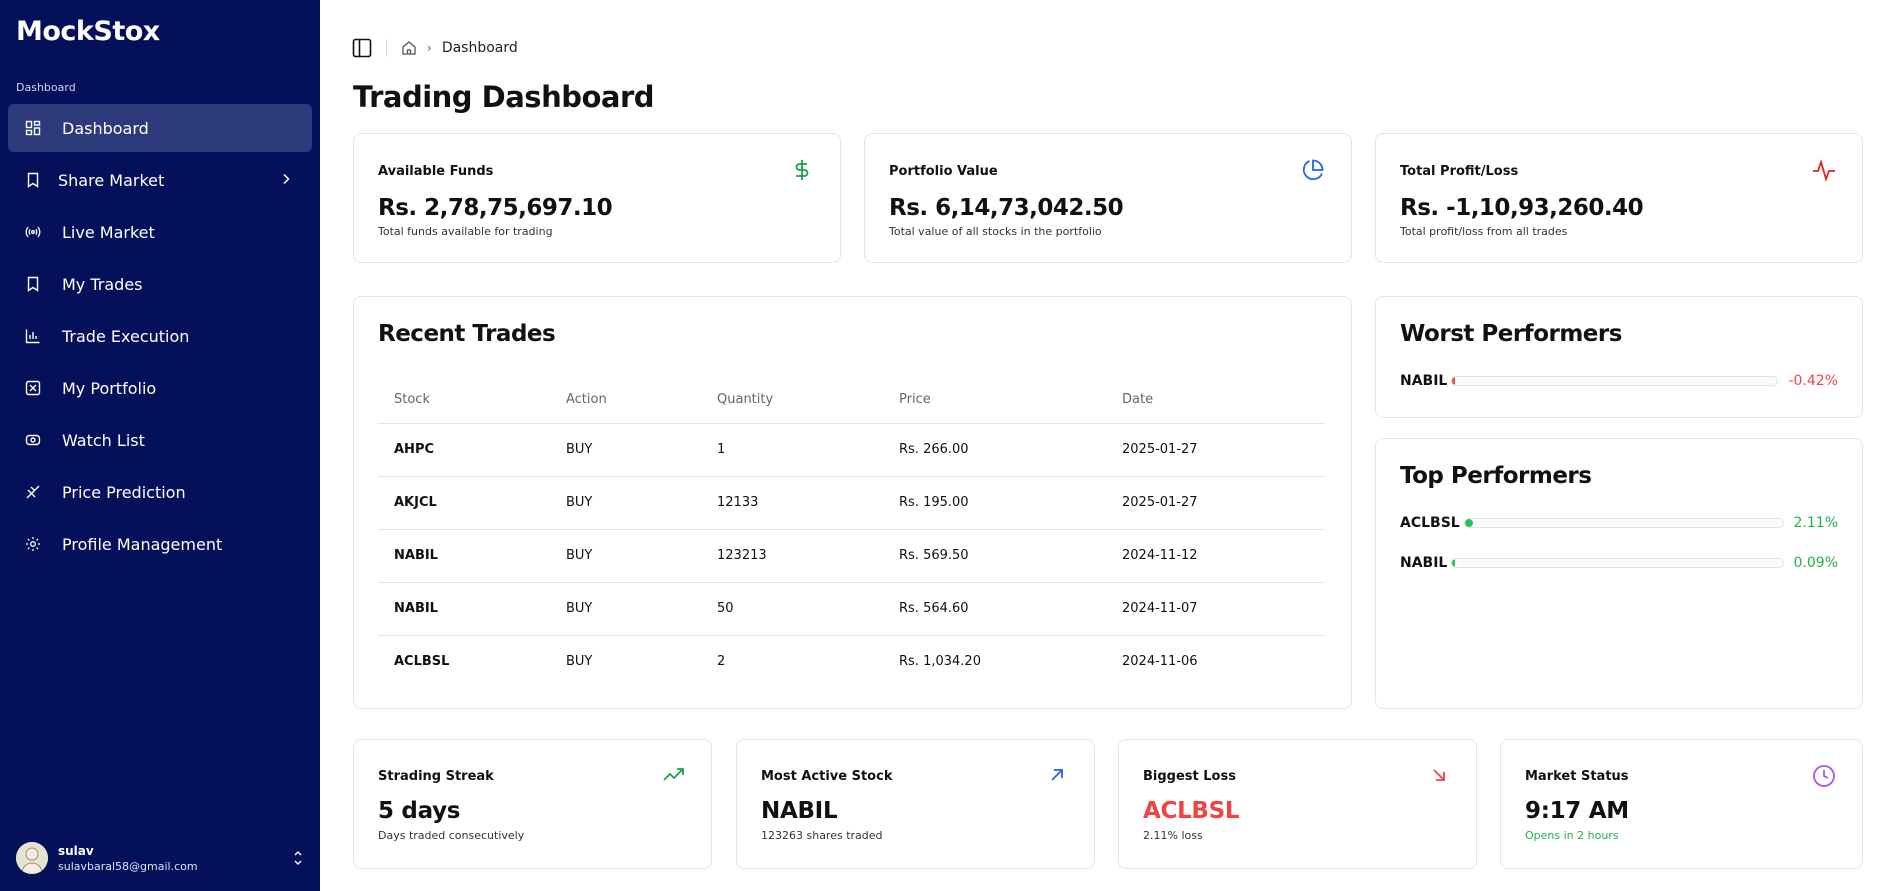  Describe the element at coordinates (33, 544) in the screenshot. I see `gear-icon` at that location.